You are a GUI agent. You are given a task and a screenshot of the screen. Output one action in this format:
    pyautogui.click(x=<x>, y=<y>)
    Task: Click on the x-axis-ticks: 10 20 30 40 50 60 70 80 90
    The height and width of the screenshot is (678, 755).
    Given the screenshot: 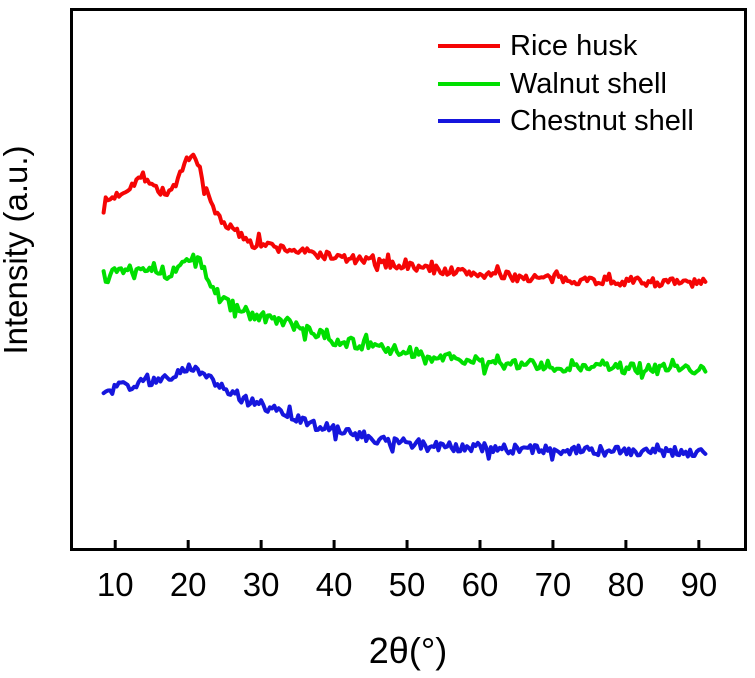 What is the action you would take?
    pyautogui.click(x=407, y=571)
    